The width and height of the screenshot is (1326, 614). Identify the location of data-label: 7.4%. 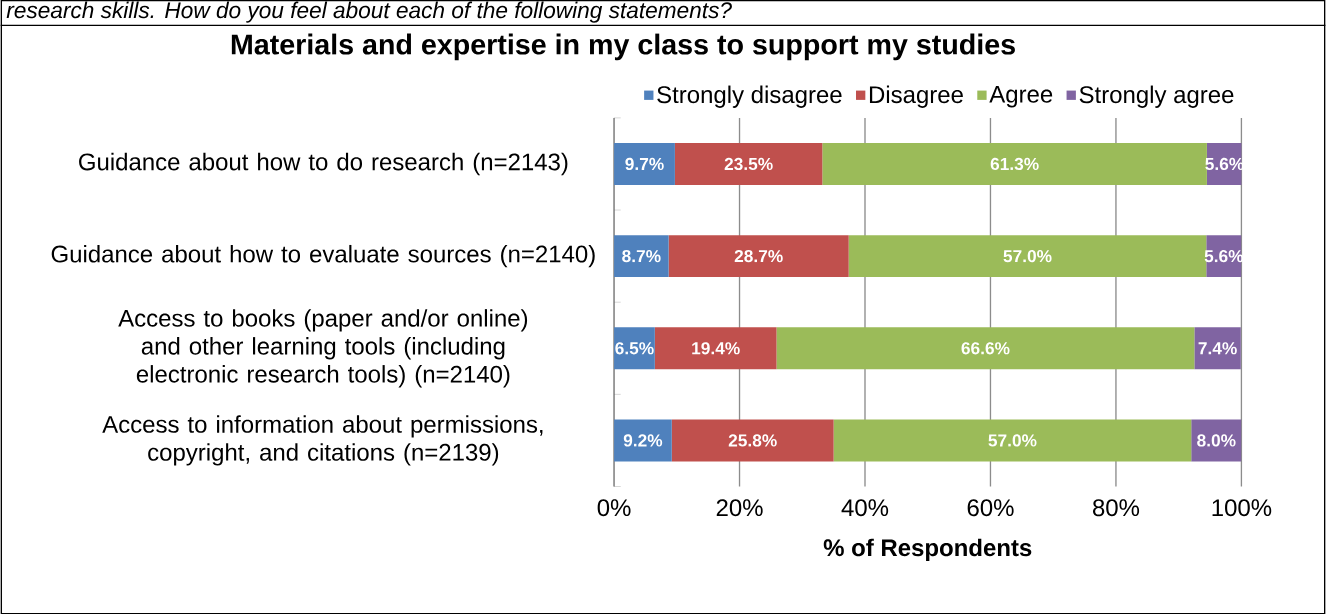
(1217, 348).